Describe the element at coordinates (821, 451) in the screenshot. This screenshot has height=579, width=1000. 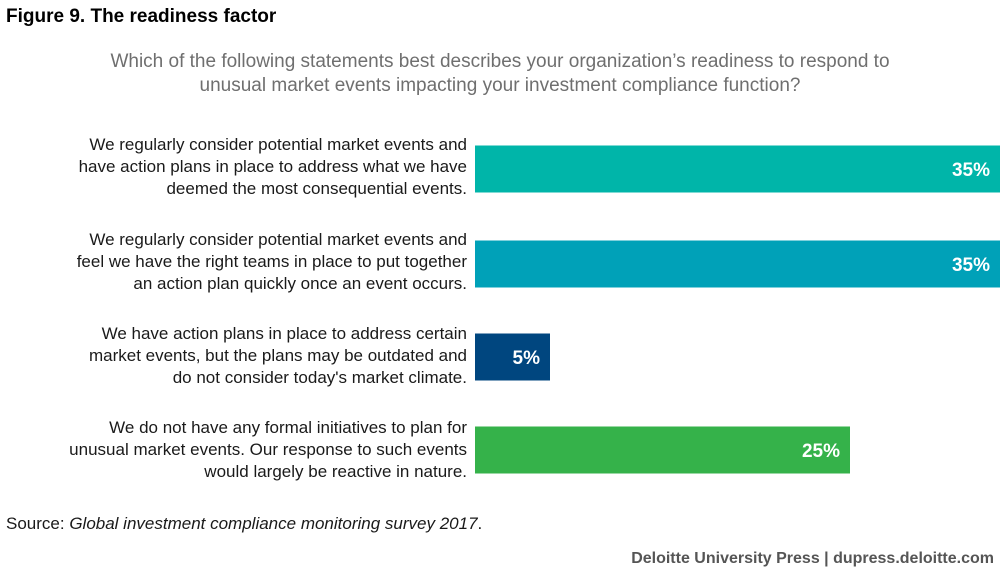
I see `bar-value-label: 25%` at that location.